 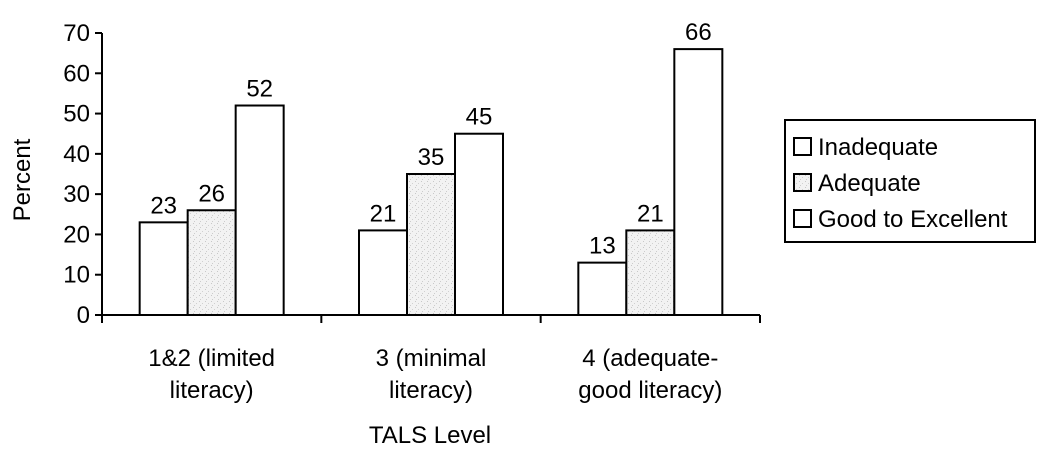 I want to click on y-tick-label: 20, so click(x=76, y=234).